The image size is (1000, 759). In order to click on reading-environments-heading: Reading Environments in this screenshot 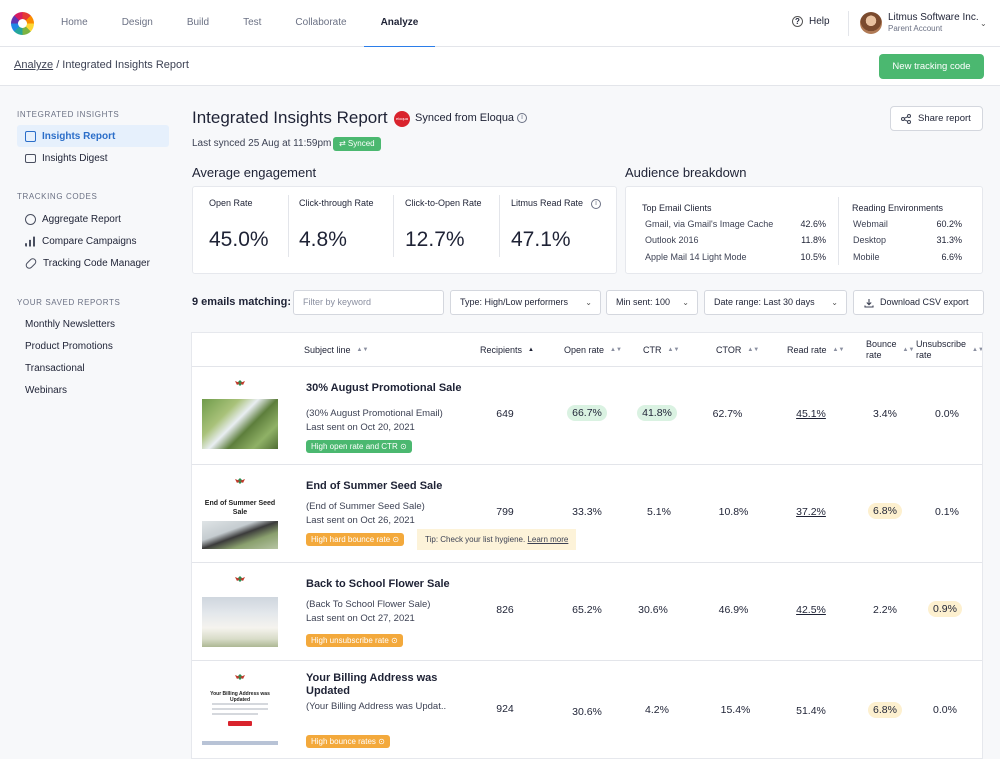, I will do `click(898, 208)`.